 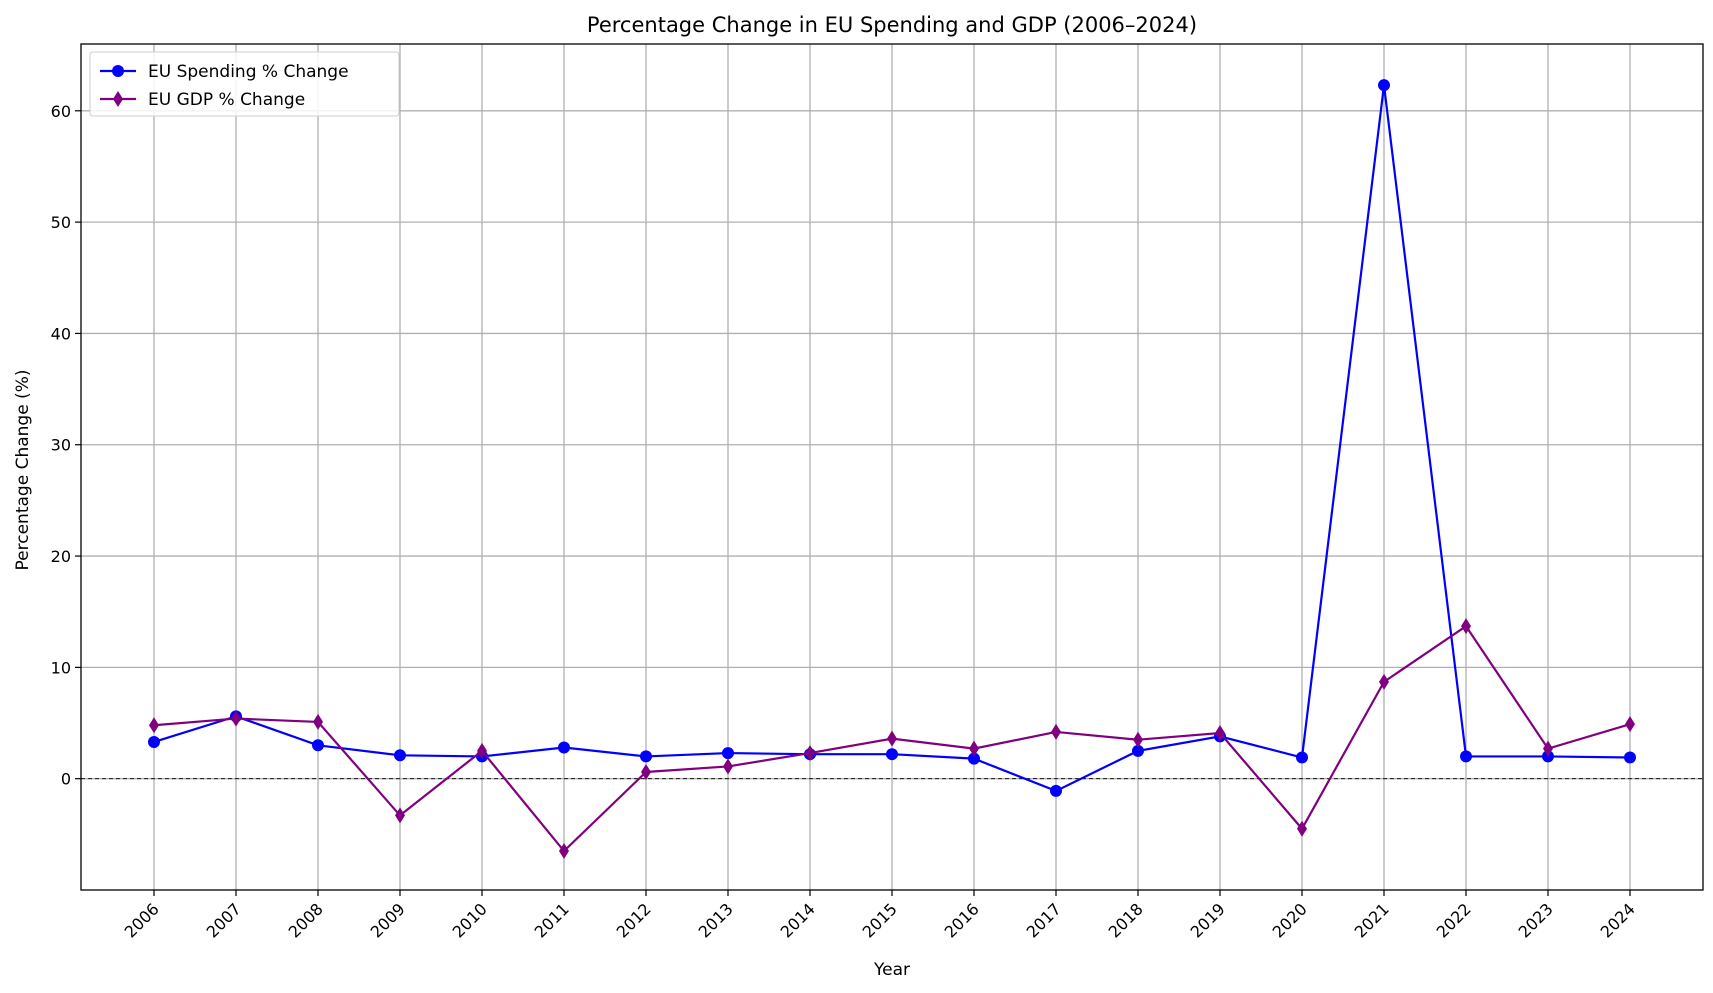 I want to click on legend: EU Spending % Change EU GDP % Change, so click(x=244, y=84).